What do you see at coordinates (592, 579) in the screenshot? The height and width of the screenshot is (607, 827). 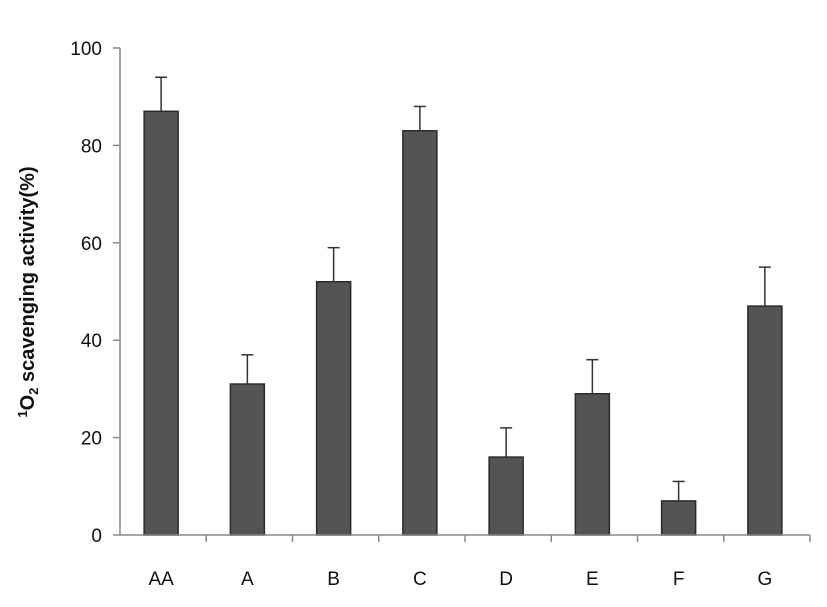 I see `x-tick-label-e: E` at bounding box center [592, 579].